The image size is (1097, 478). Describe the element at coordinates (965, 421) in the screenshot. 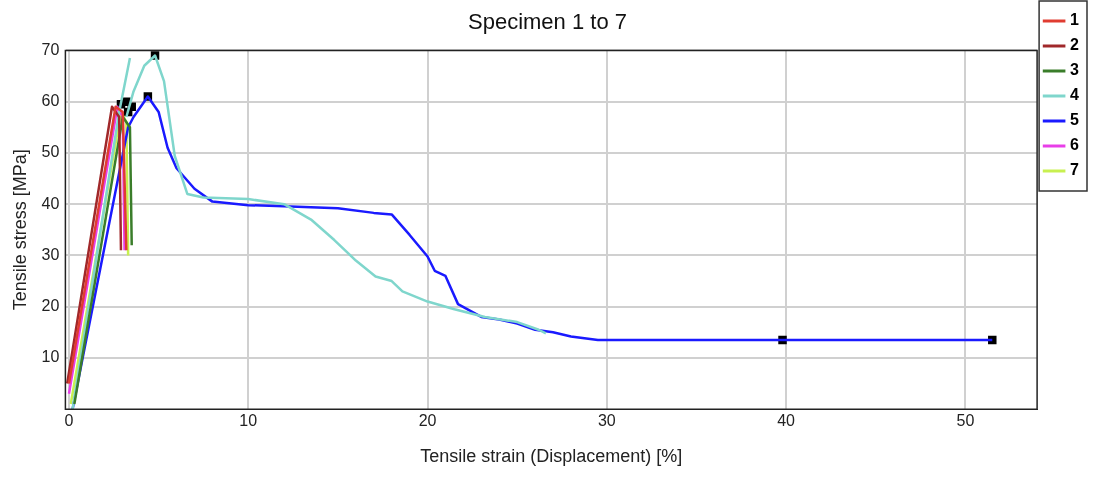

I see `x-tick-label: 50` at that location.